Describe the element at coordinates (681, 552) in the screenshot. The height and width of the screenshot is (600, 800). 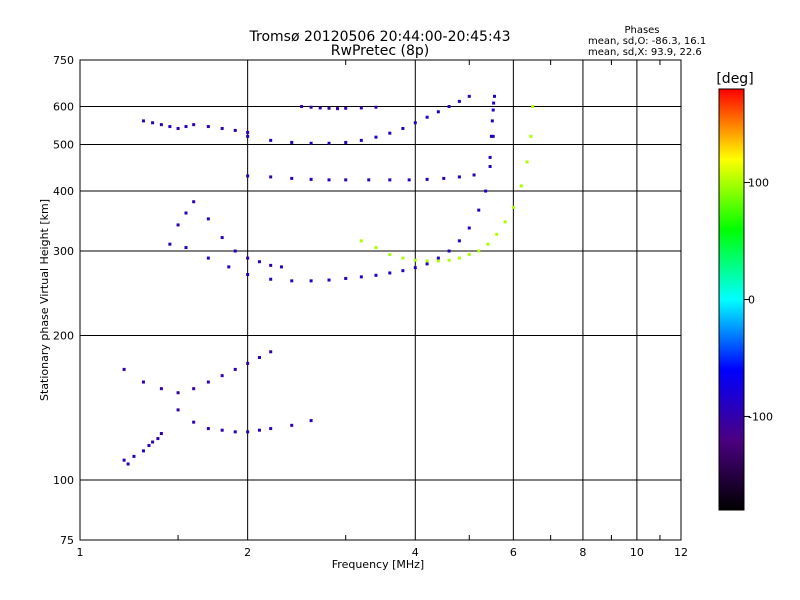
I see `x-tick-label: 12` at that location.